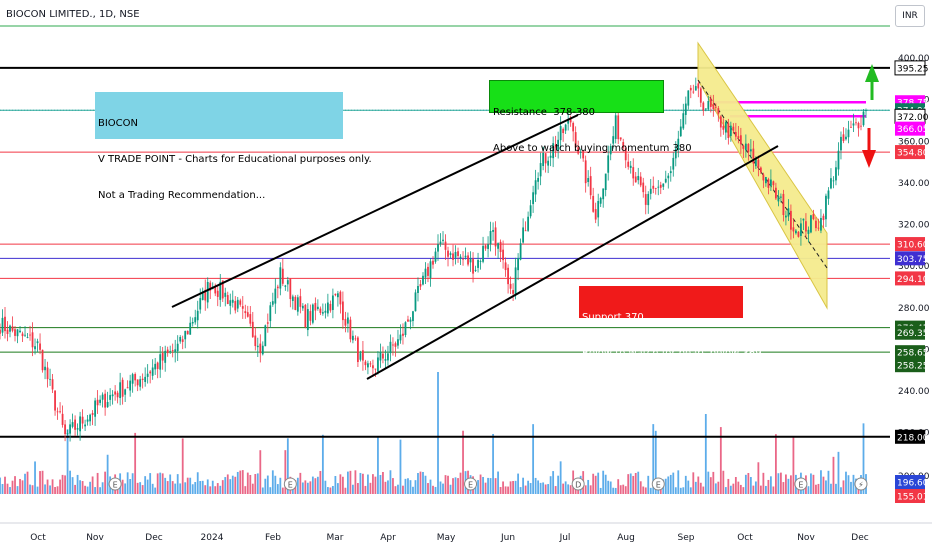 The height and width of the screenshot is (550, 932). I want to click on currency-selector: INR, so click(910, 16).